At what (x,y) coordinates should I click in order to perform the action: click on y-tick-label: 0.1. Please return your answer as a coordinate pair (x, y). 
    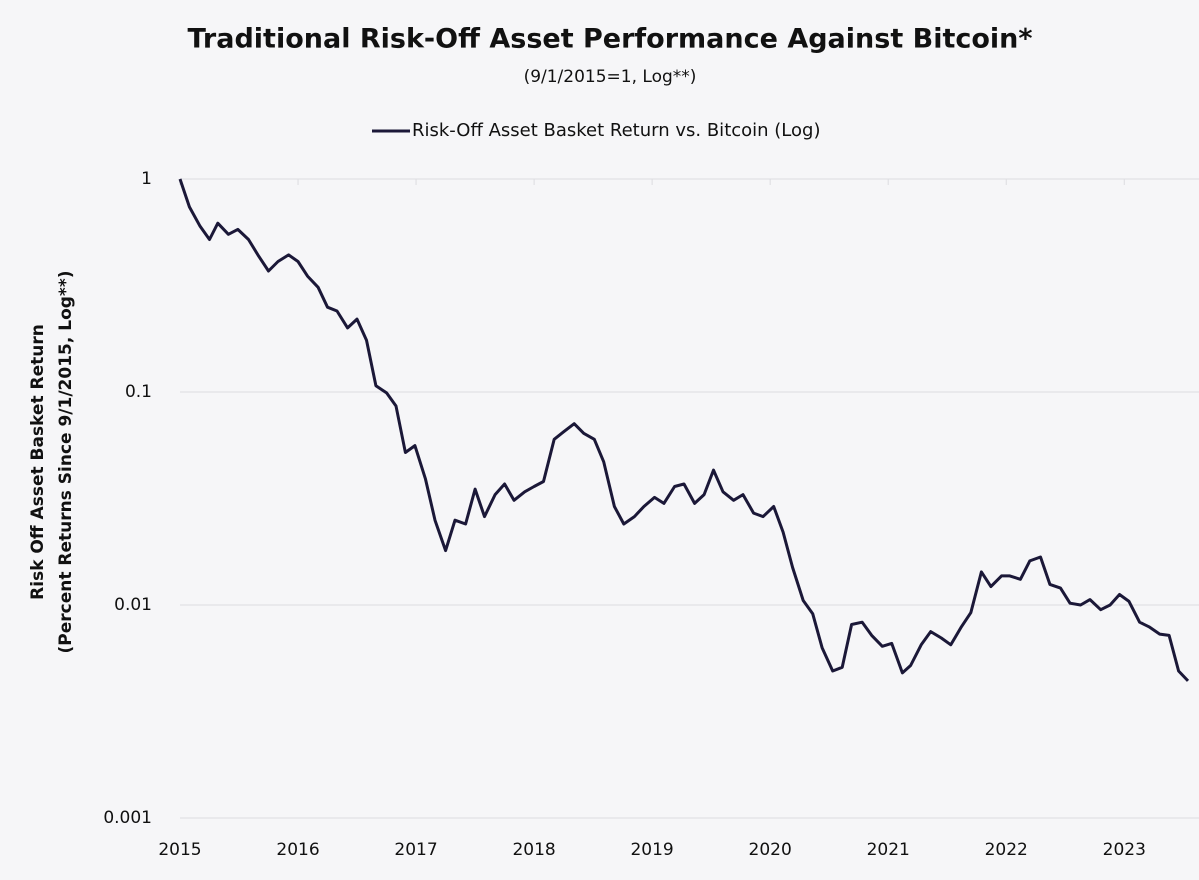
    Looking at the image, I should click on (138, 392).